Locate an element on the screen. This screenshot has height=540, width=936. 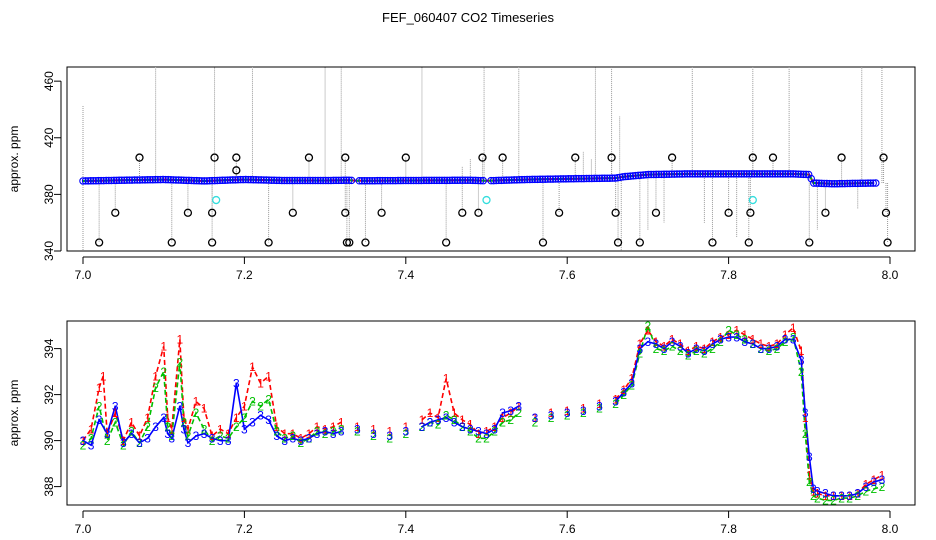
x-tick-label: 7.4 is located at coordinates (405, 529).